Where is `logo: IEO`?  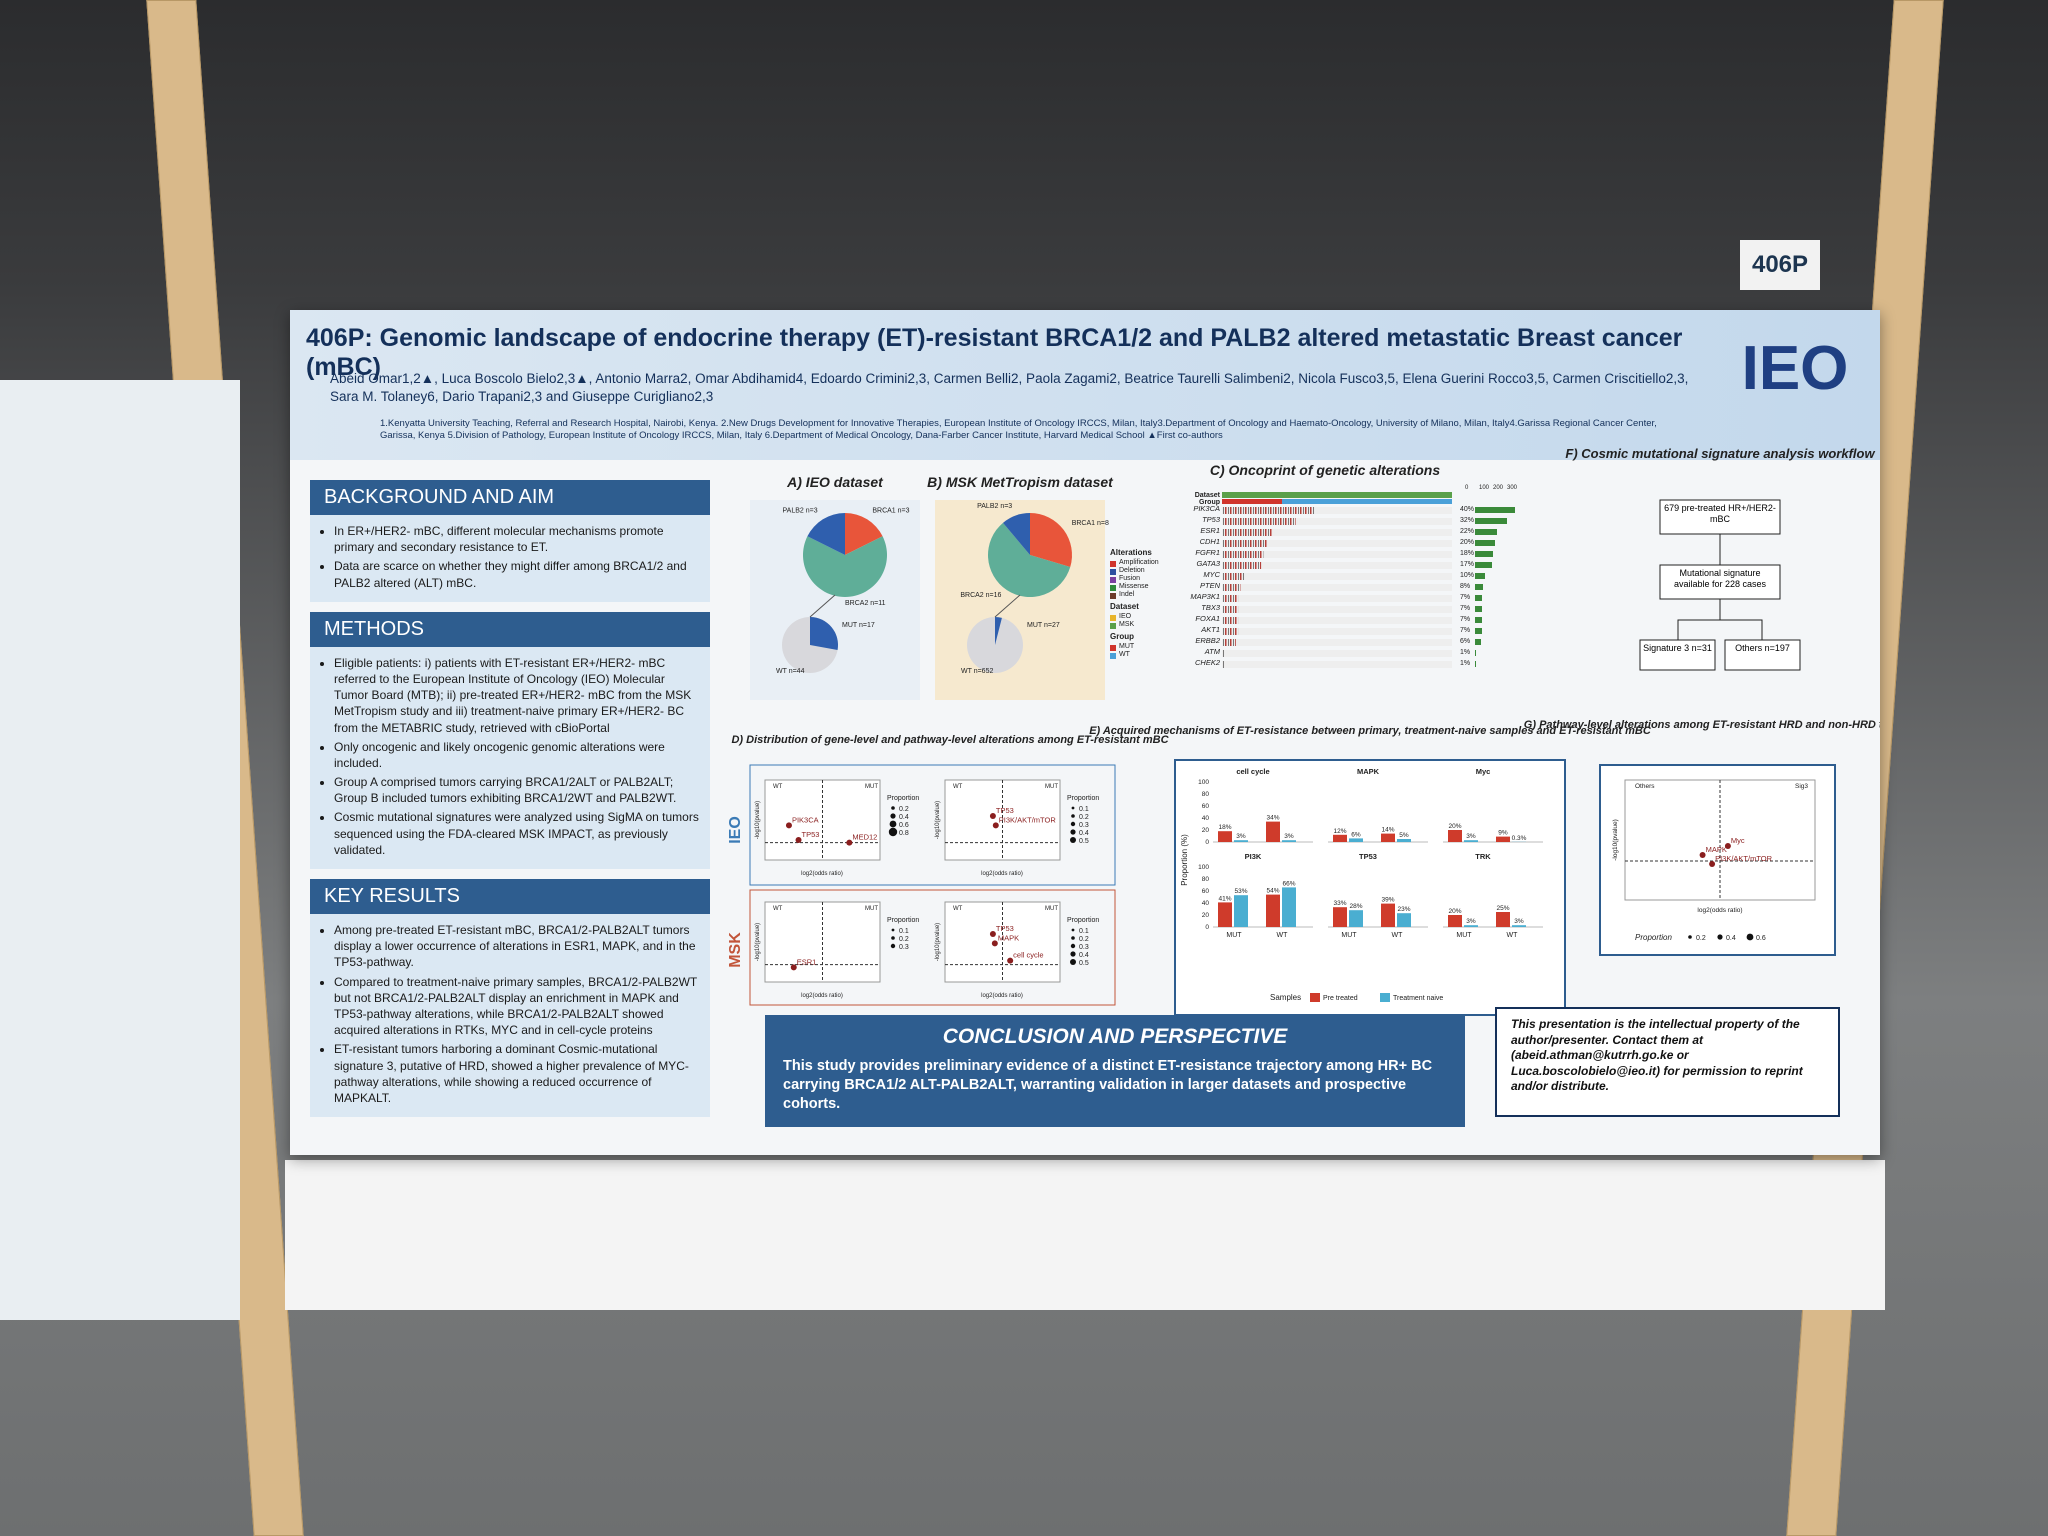 logo: IEO is located at coordinates (1795, 368).